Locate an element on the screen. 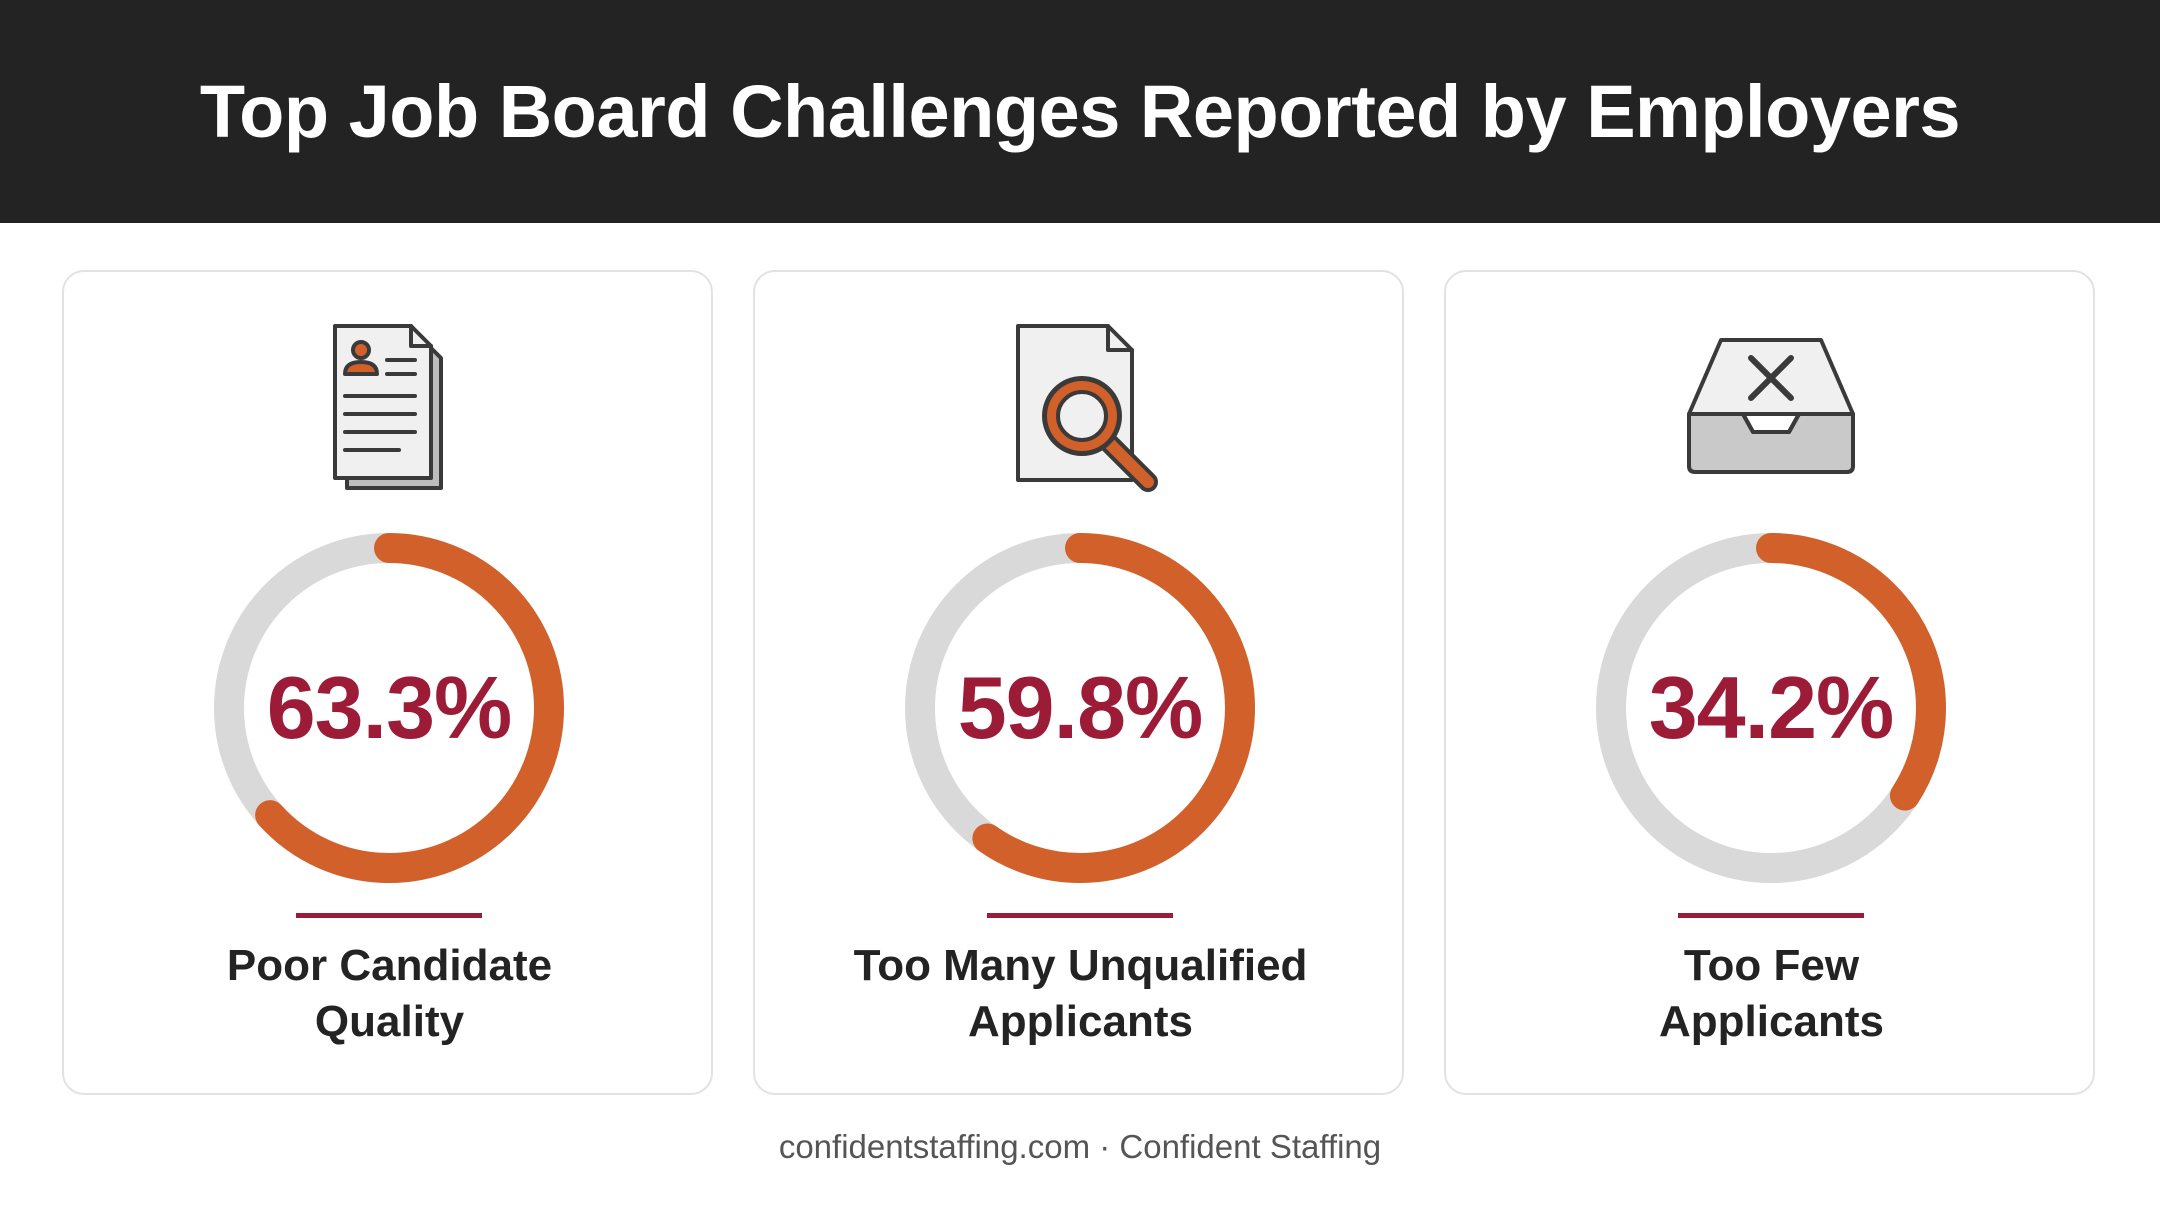  value-label: 34.2% is located at coordinates (1771, 707).